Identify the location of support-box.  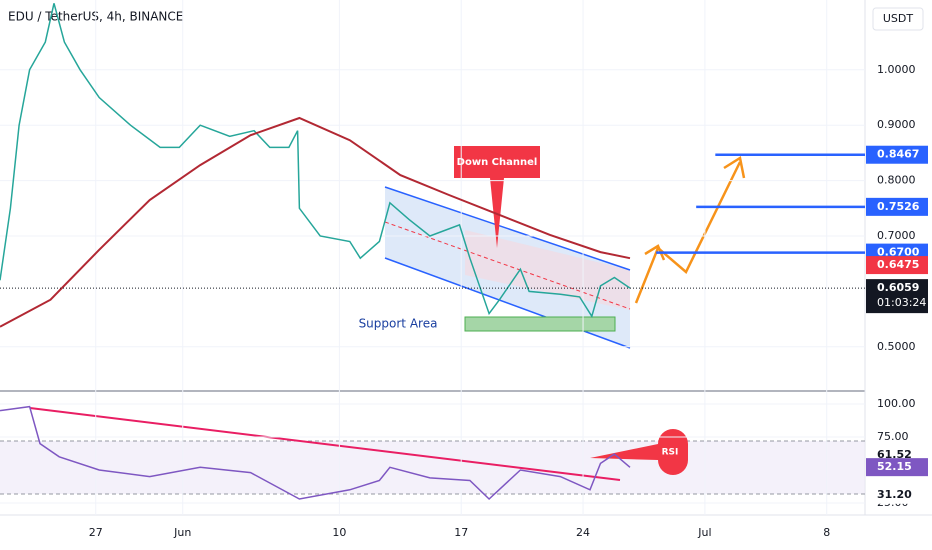
(540, 324).